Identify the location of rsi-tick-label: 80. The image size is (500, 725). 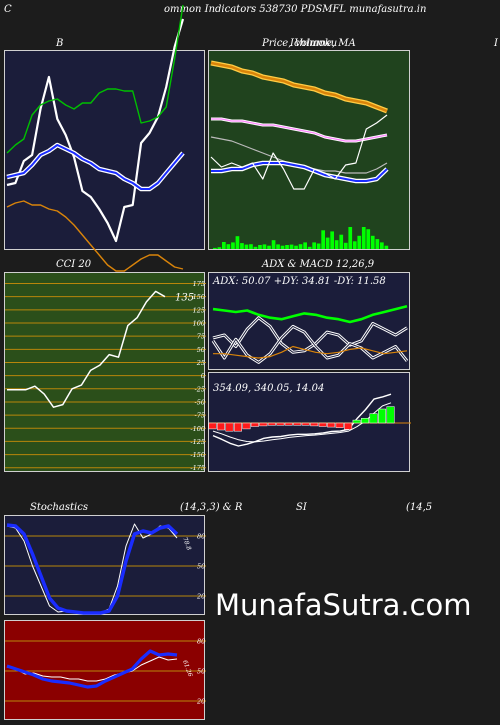
(201, 642).